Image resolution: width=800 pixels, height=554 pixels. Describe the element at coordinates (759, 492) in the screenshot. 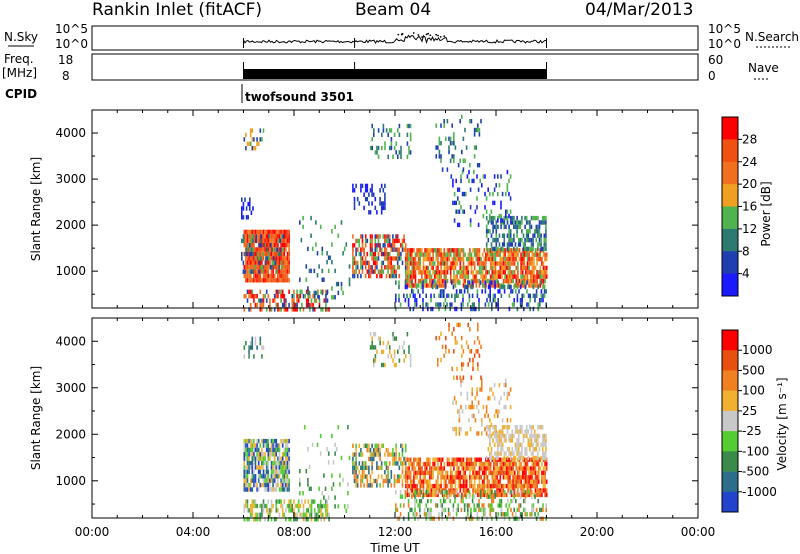

I see `velocity-colorbar-tick-label: -1000` at that location.